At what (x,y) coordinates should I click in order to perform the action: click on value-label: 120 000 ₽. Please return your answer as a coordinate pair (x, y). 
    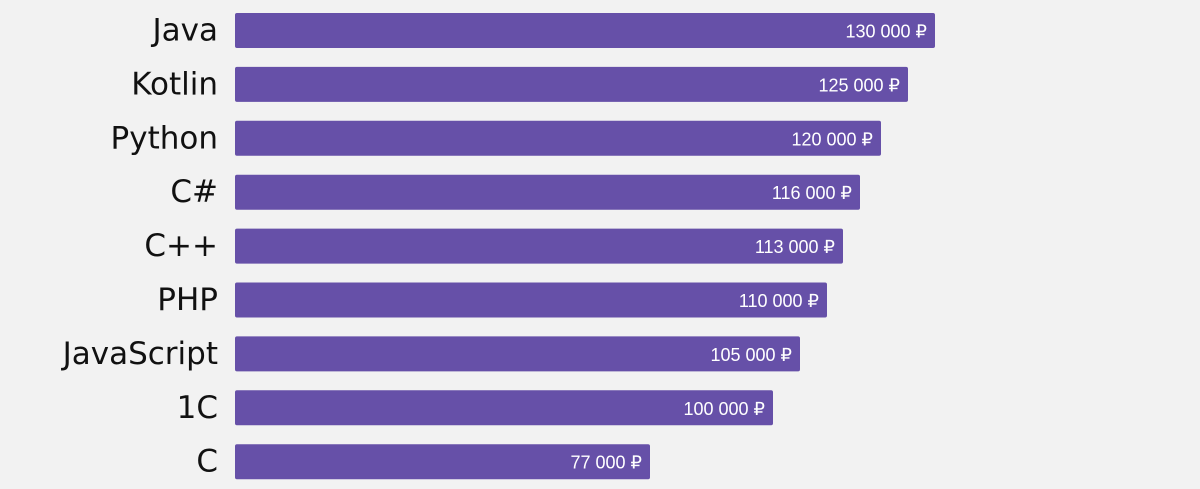
    Looking at the image, I should click on (832, 139).